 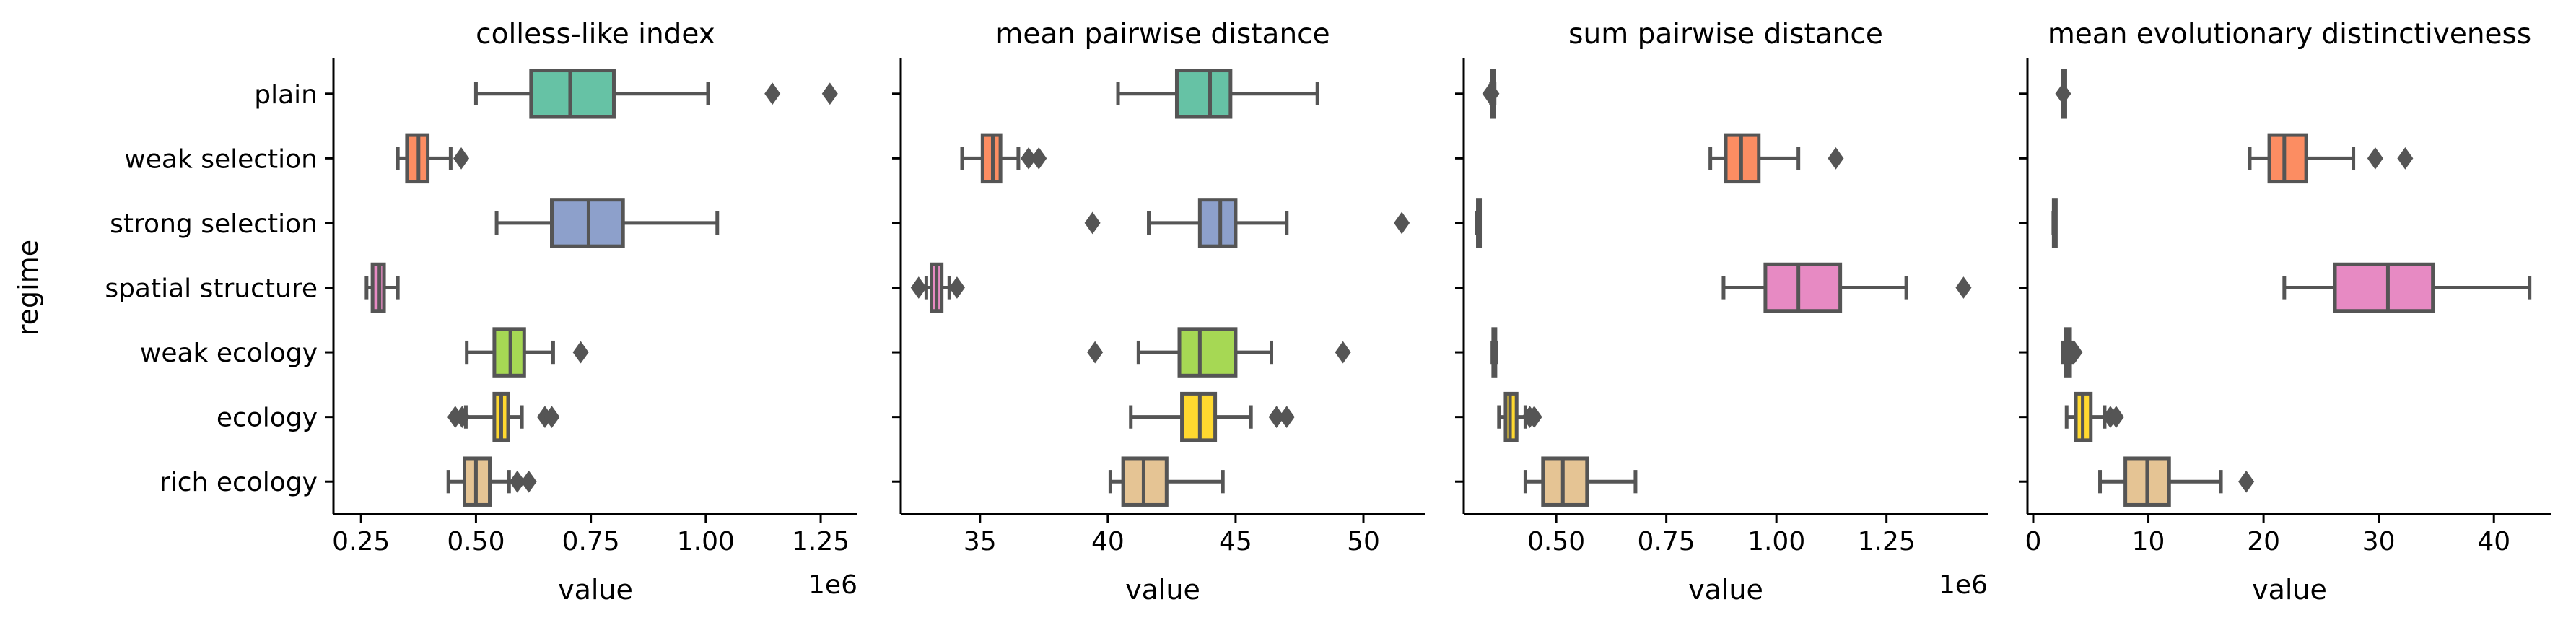 I want to click on y-tick-label: spatial structure, so click(x=211, y=289).